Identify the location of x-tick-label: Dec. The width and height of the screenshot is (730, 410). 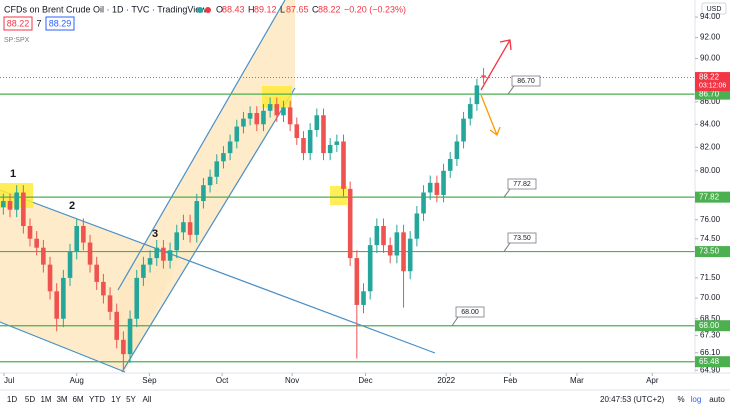
(365, 380).